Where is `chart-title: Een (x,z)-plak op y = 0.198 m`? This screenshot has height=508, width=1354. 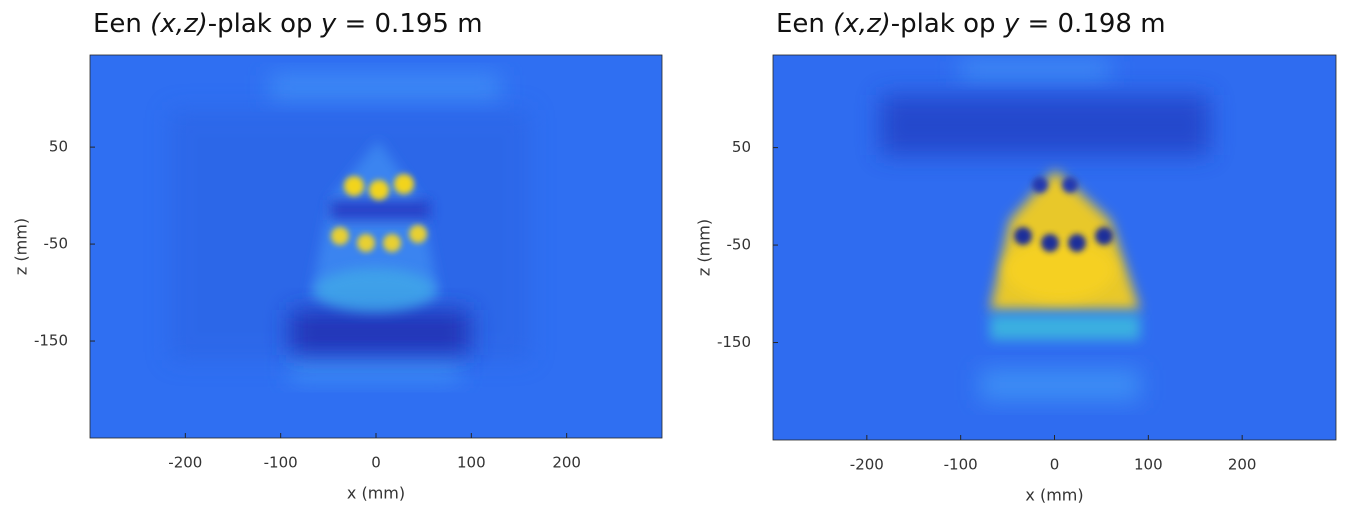
chart-title: Een (x,z)-plak op y = 0.198 m is located at coordinates (971, 24).